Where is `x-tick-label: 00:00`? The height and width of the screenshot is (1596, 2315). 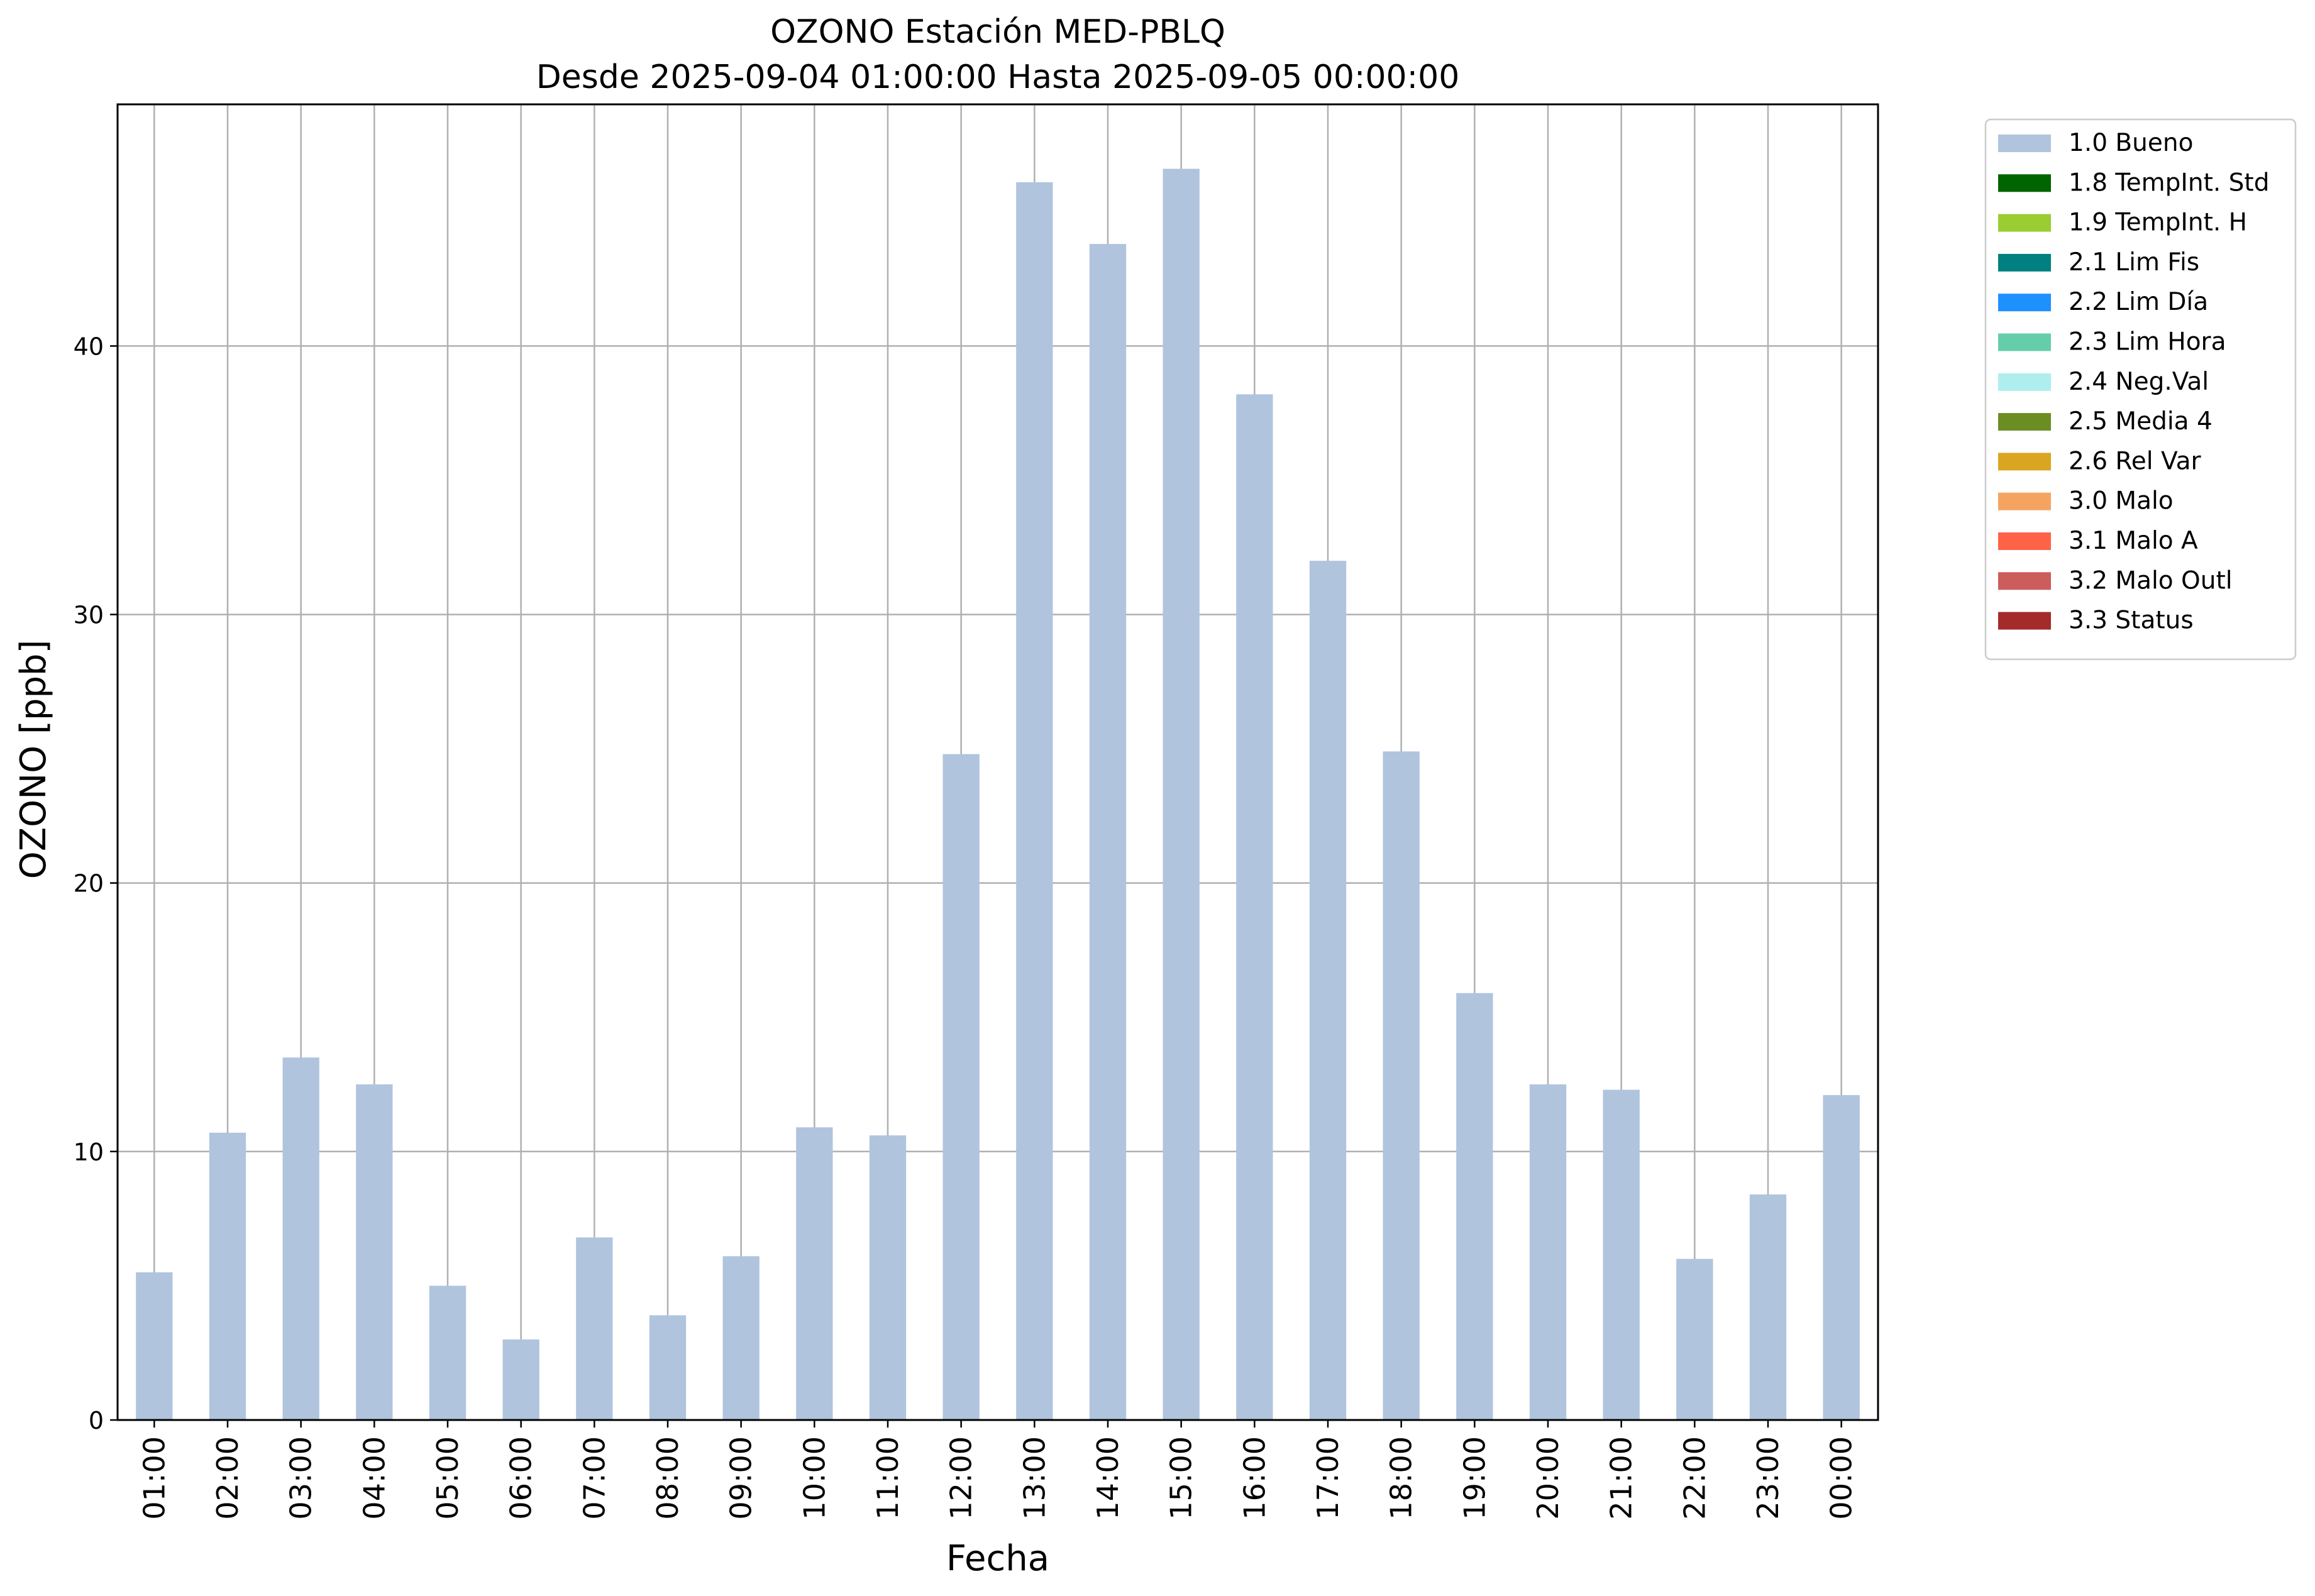 x-tick-label: 00:00 is located at coordinates (1842, 1478).